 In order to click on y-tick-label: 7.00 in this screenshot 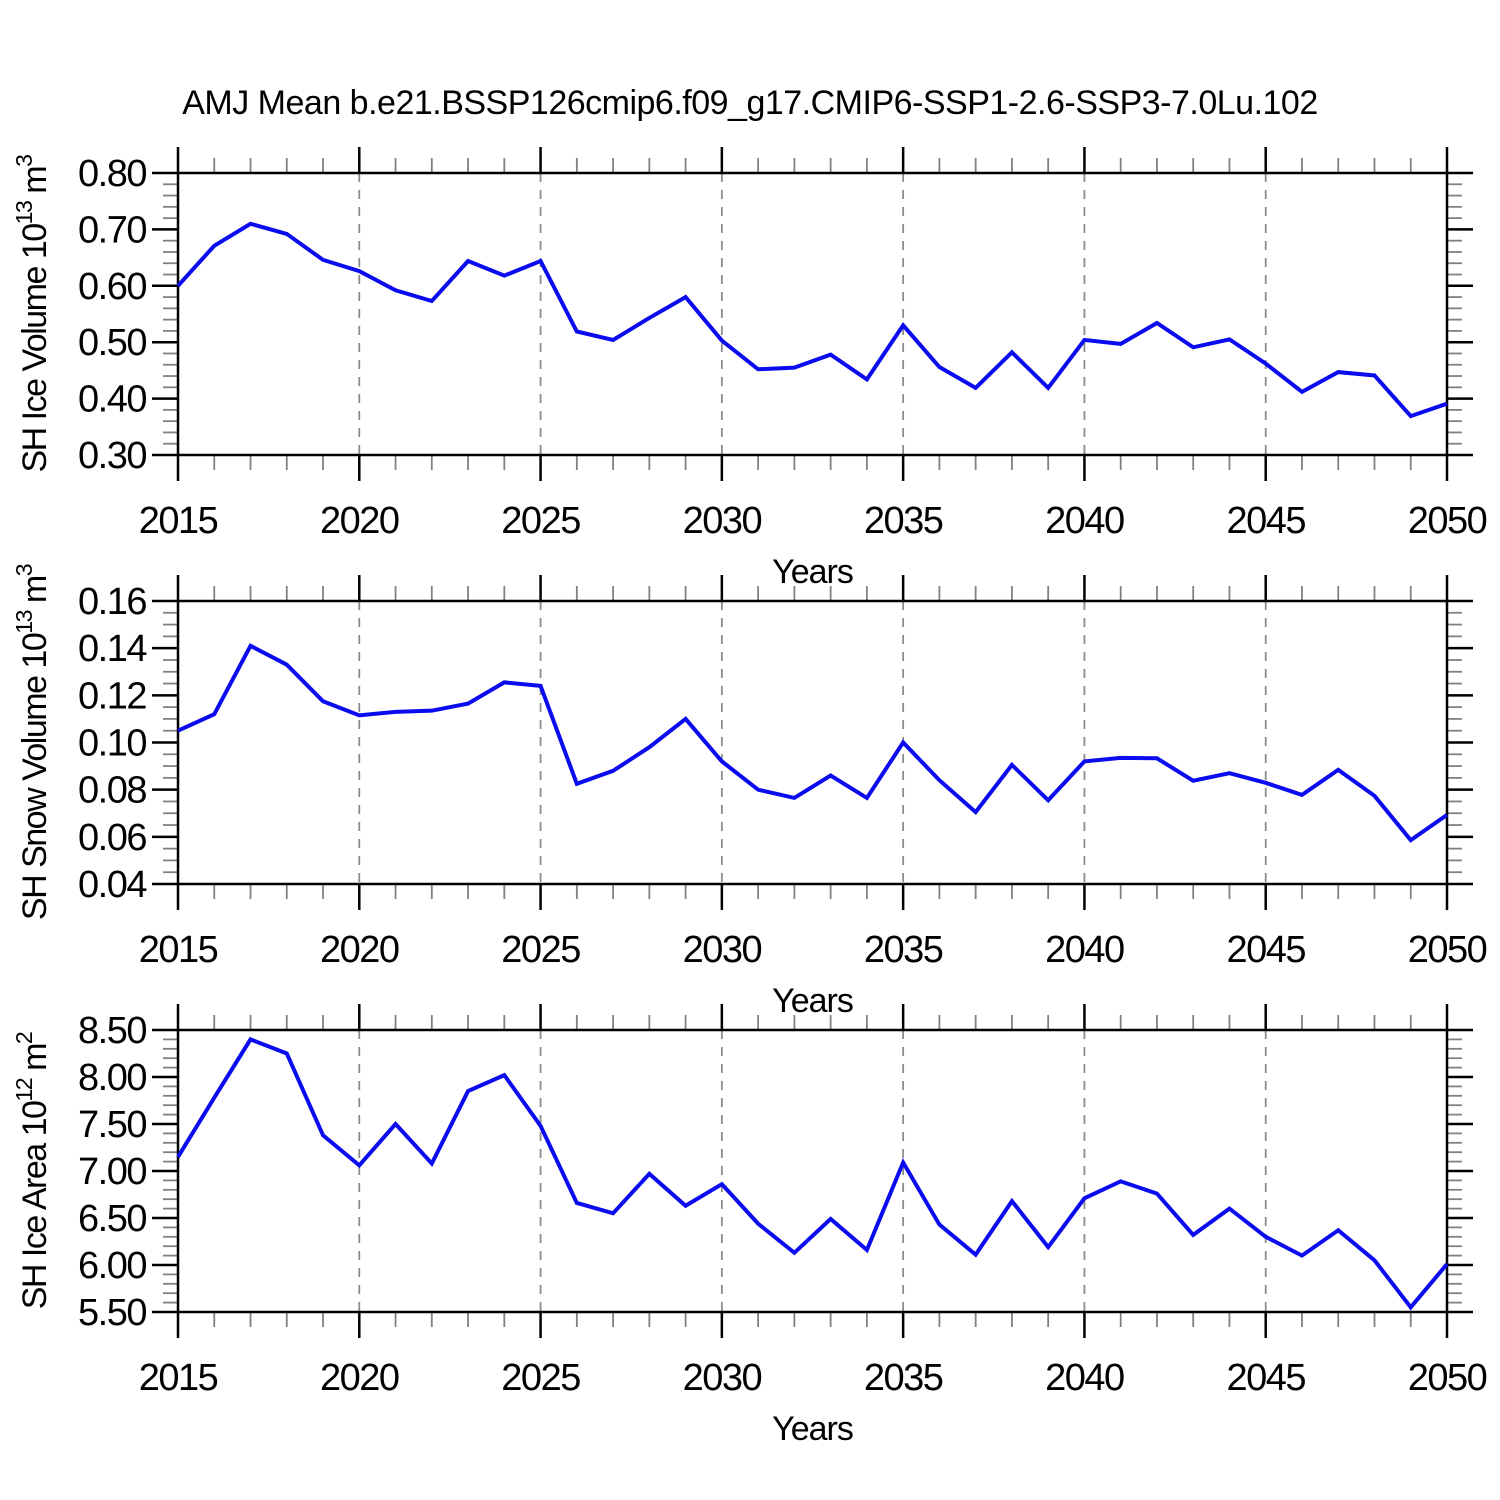, I will do `click(112, 1172)`.